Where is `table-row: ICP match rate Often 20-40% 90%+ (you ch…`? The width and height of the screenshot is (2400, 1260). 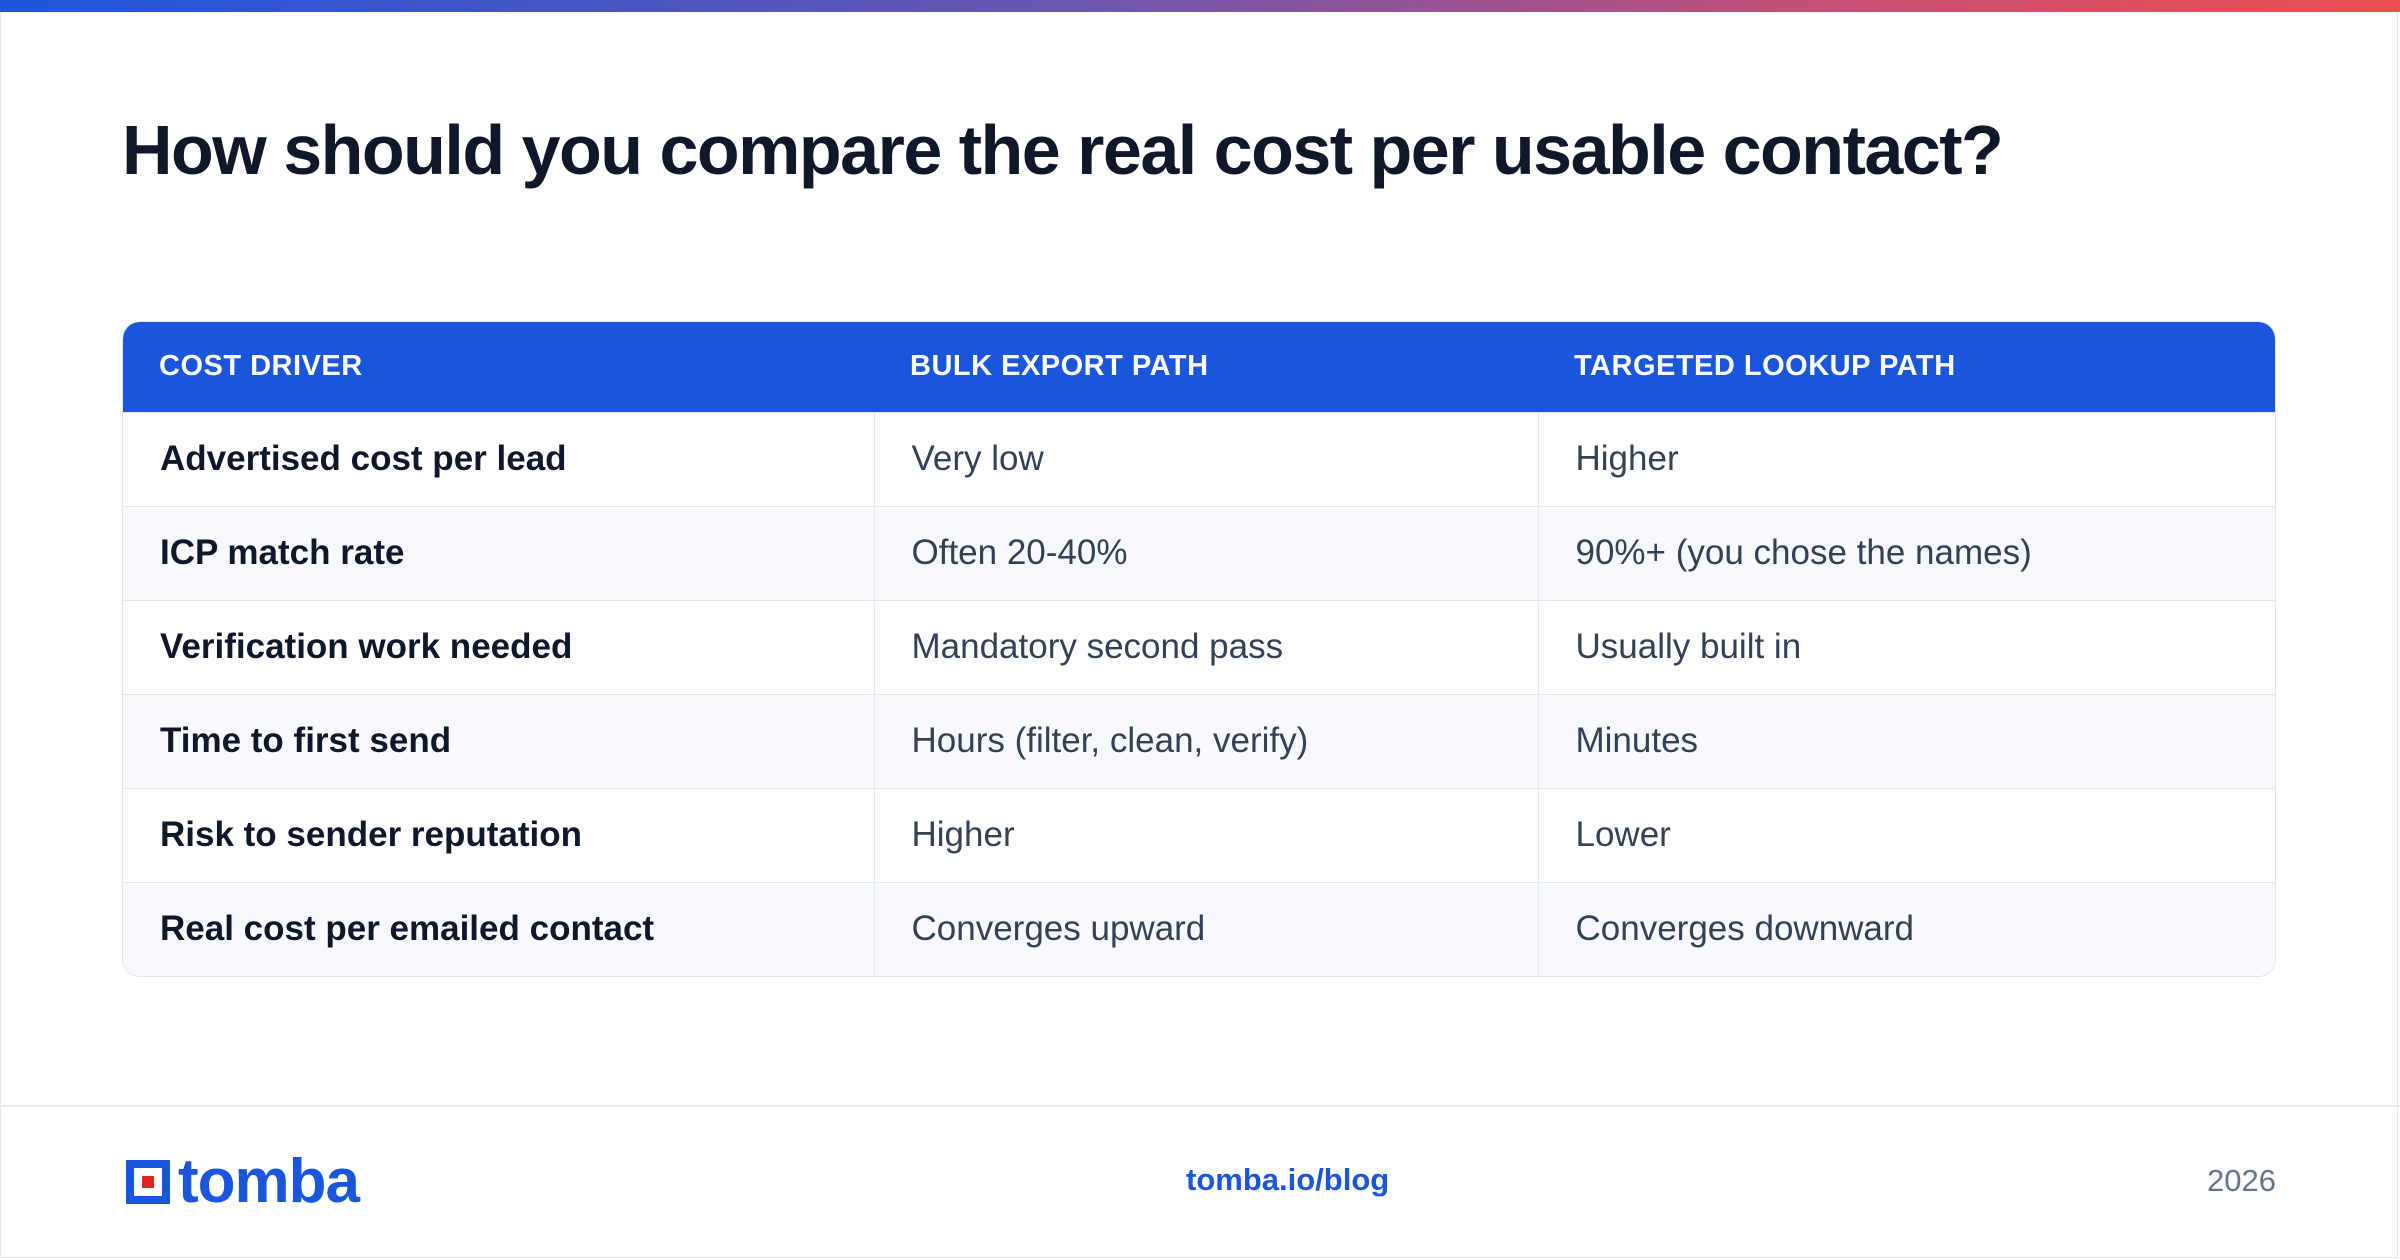
table-row: ICP match rate Often 20-40% 90%+ (you ch… is located at coordinates (1199, 552).